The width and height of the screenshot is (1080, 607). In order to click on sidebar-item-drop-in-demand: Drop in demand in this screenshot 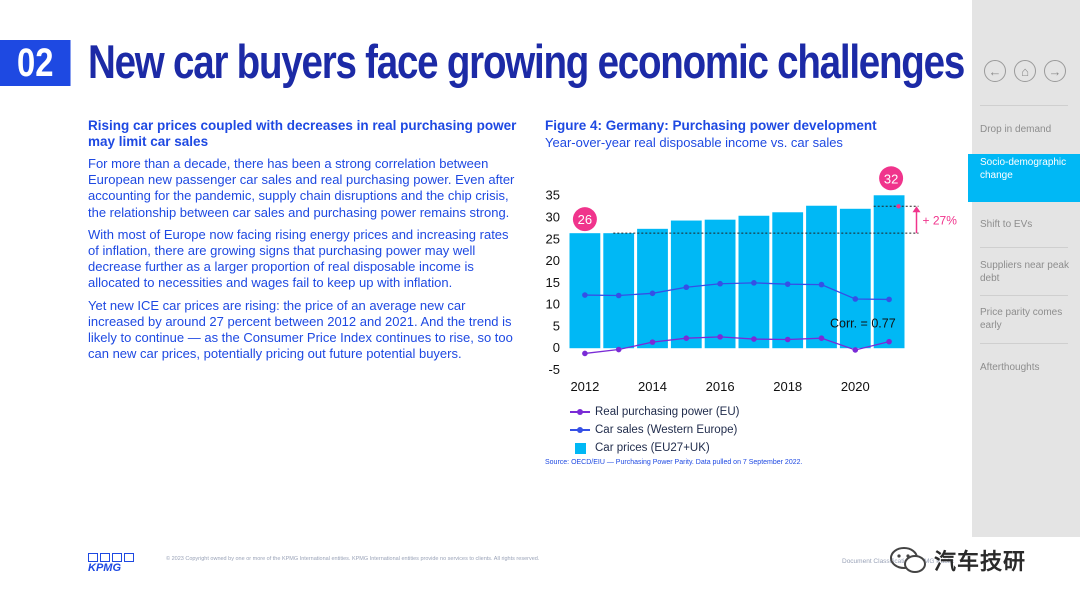, I will do `click(1016, 129)`.